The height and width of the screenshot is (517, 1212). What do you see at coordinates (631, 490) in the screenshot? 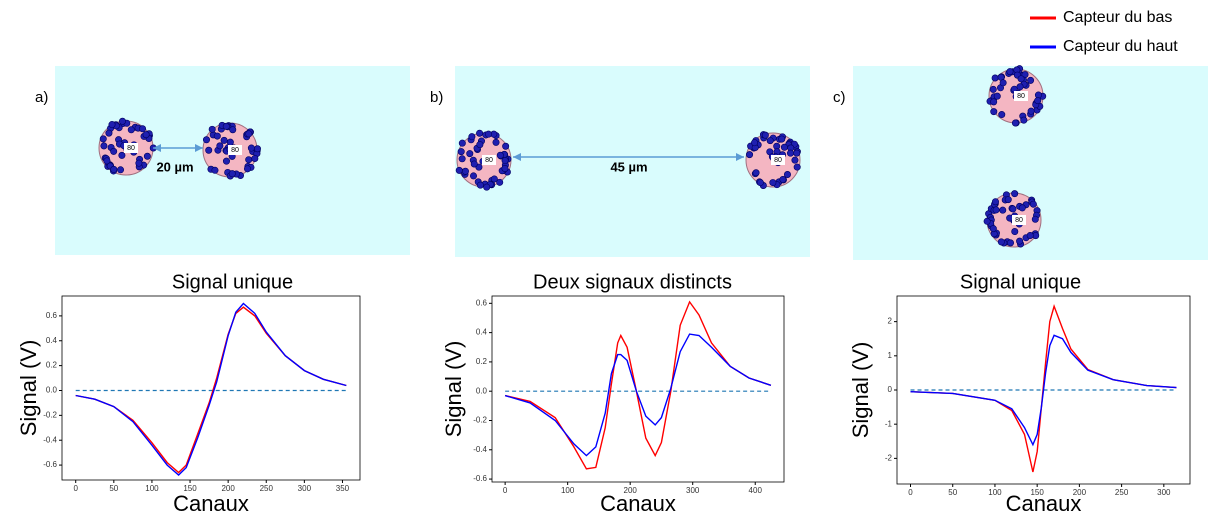
I see `x-tick-label: 200` at bounding box center [631, 490].